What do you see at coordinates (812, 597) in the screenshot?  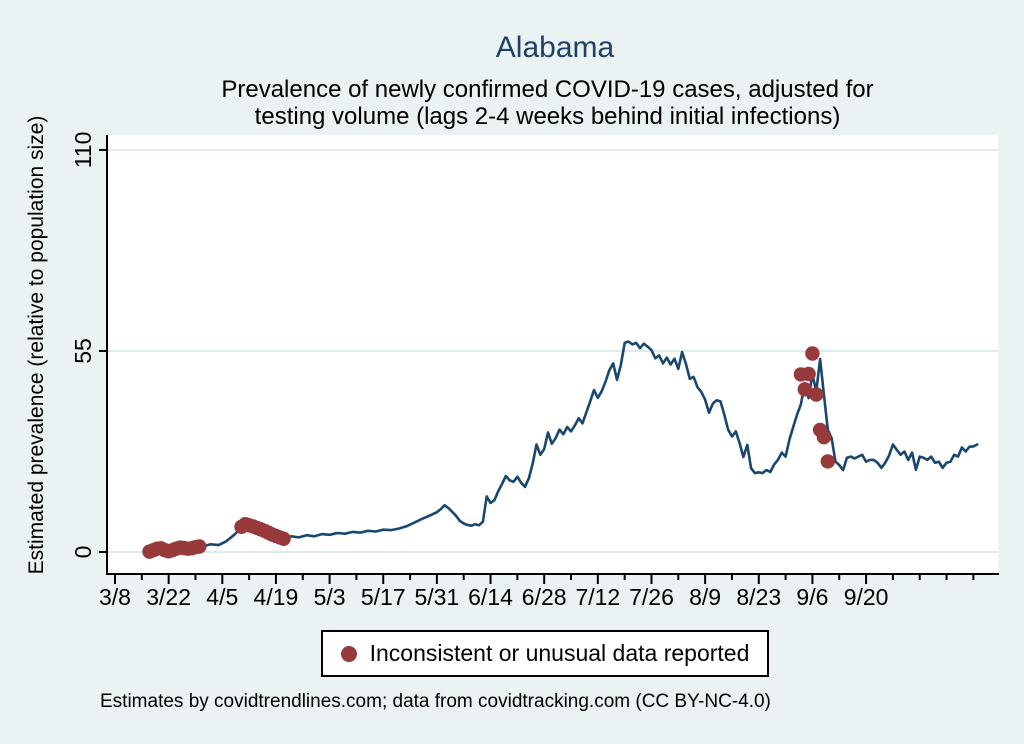 I see `x-tick-label: 9/6` at bounding box center [812, 597].